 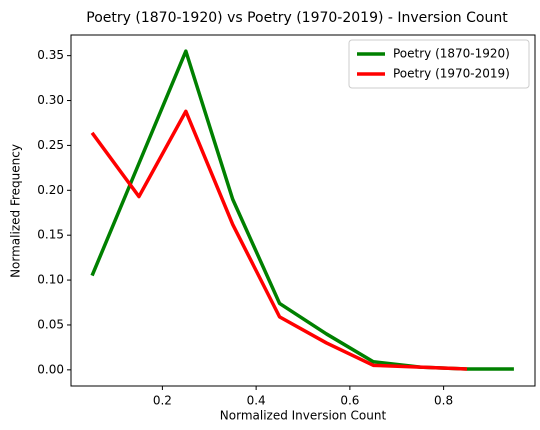 I want to click on y-tick-label: 0.25, so click(x=50, y=145).